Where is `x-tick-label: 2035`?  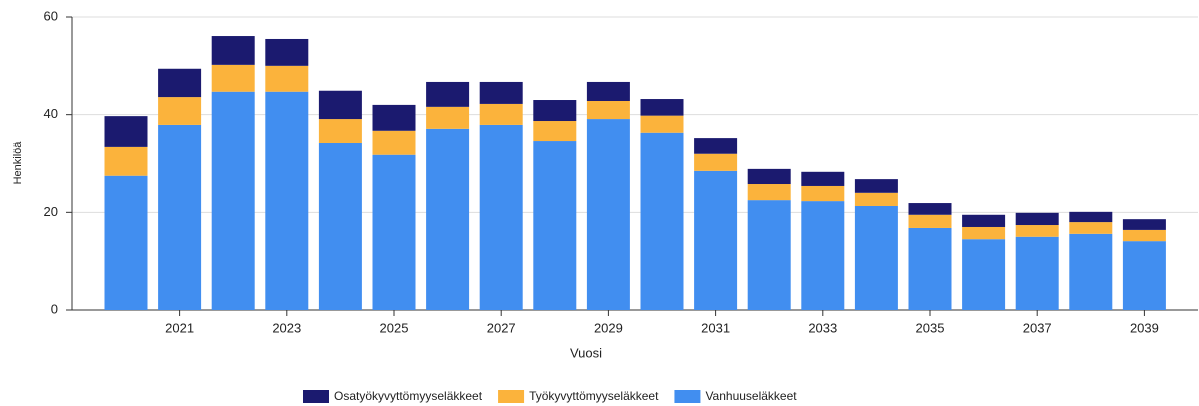
x-tick-label: 2035 is located at coordinates (930, 327).